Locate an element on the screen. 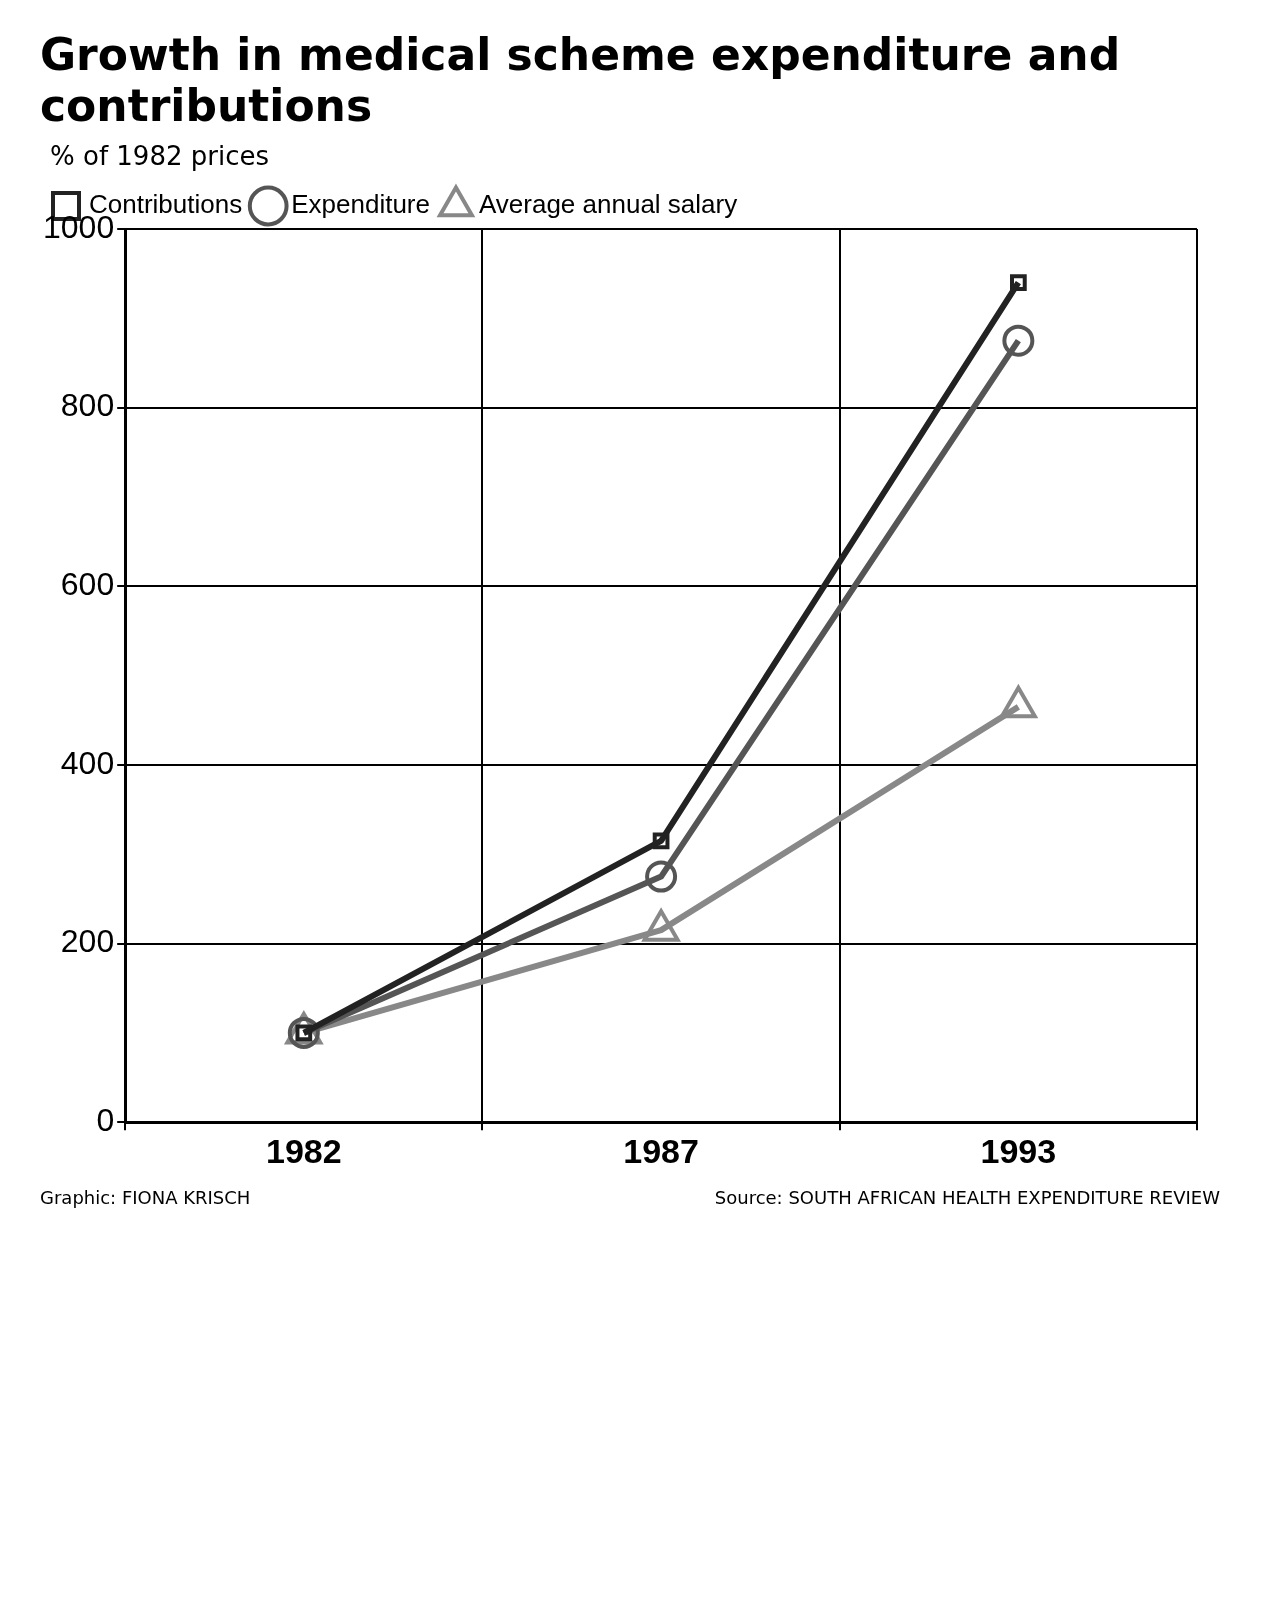 The height and width of the screenshot is (1607, 1263). x-tick-label: 1987 is located at coordinates (661, 1151).